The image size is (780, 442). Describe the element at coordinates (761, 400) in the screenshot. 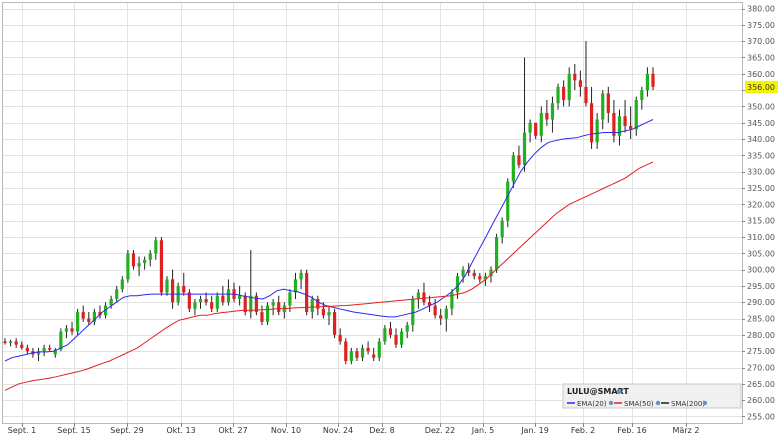

I see `y-tick-label: 260.00` at that location.